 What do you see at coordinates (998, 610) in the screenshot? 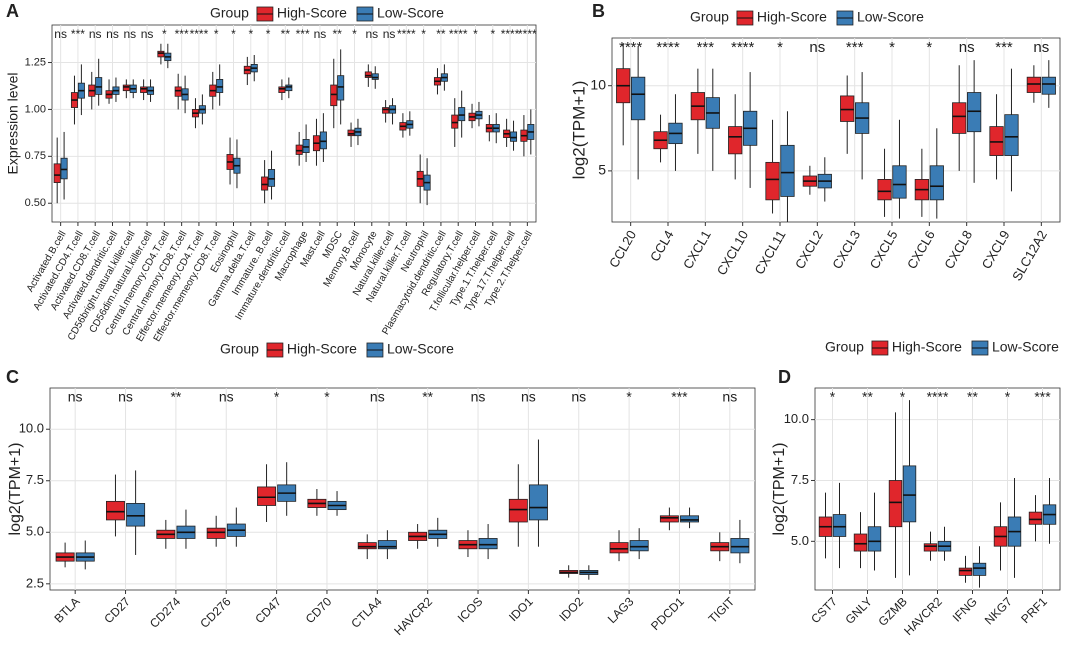
I see `x-tick-label: NKG7` at bounding box center [998, 610].